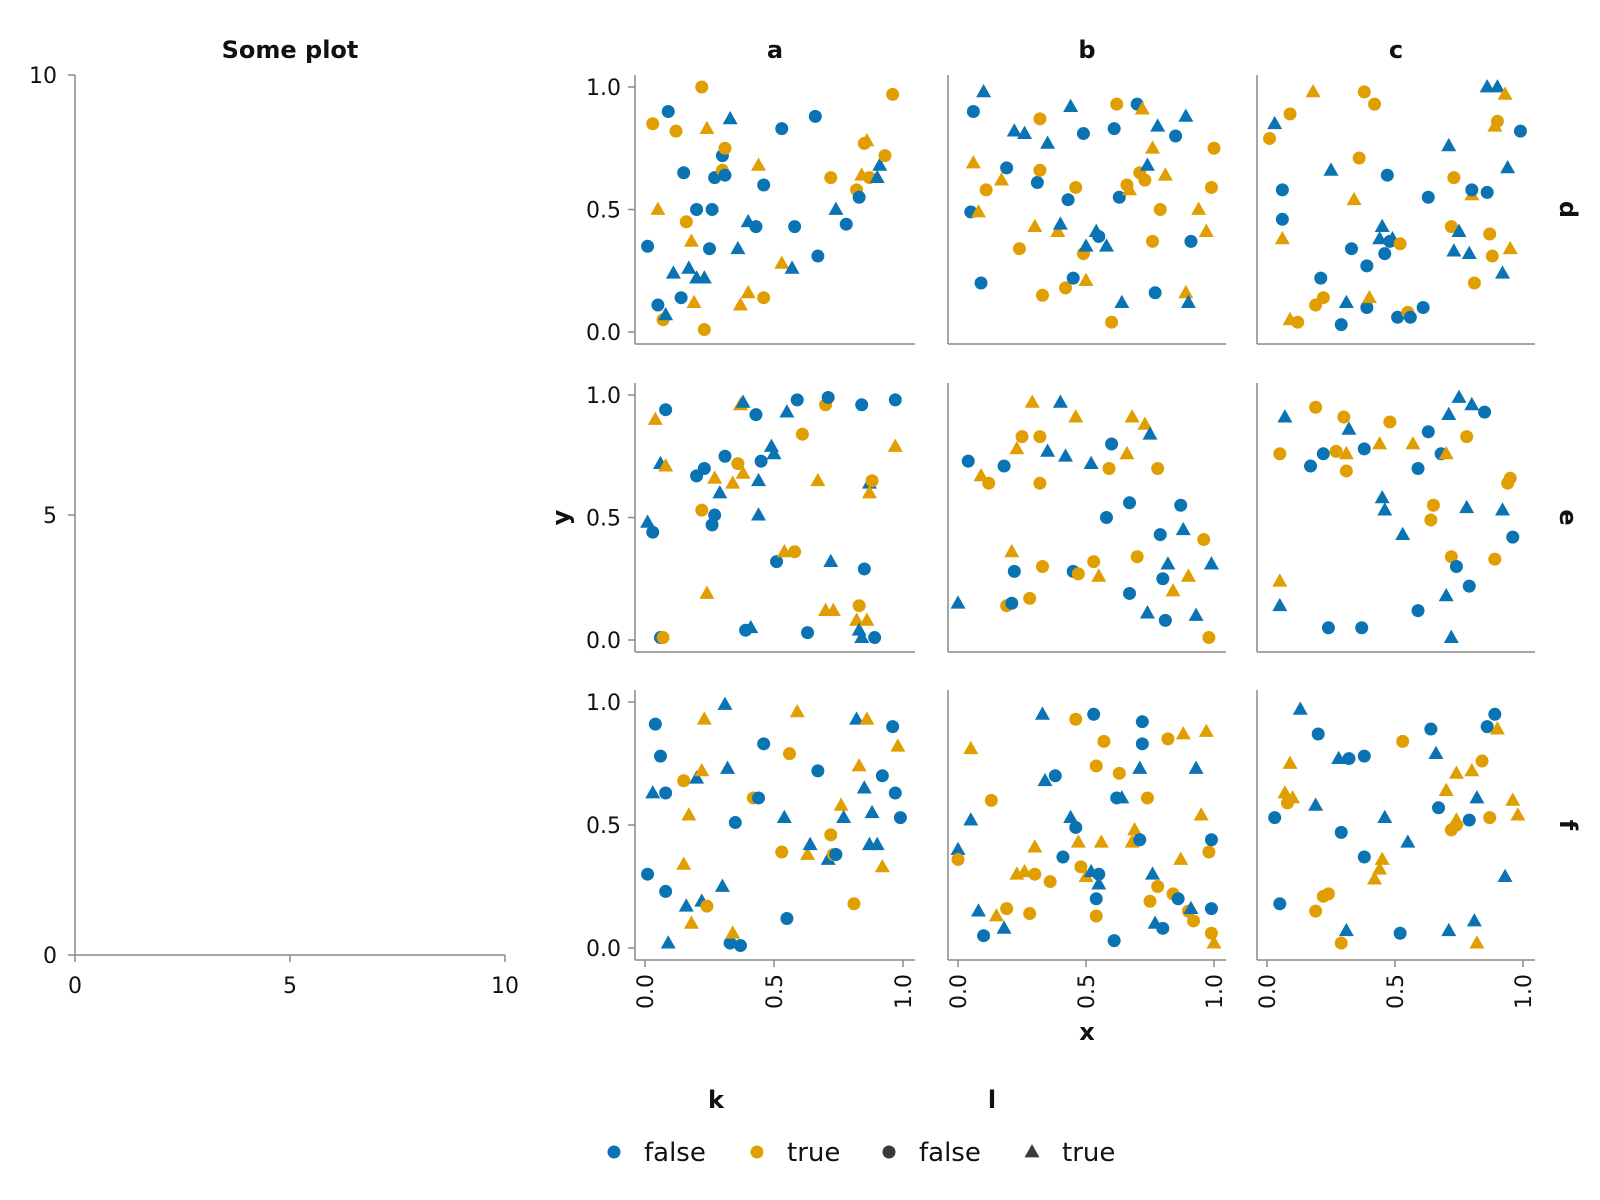 This screenshot has height=1200, width=1600. I want to click on facet-col-label: b, so click(1086, 50).